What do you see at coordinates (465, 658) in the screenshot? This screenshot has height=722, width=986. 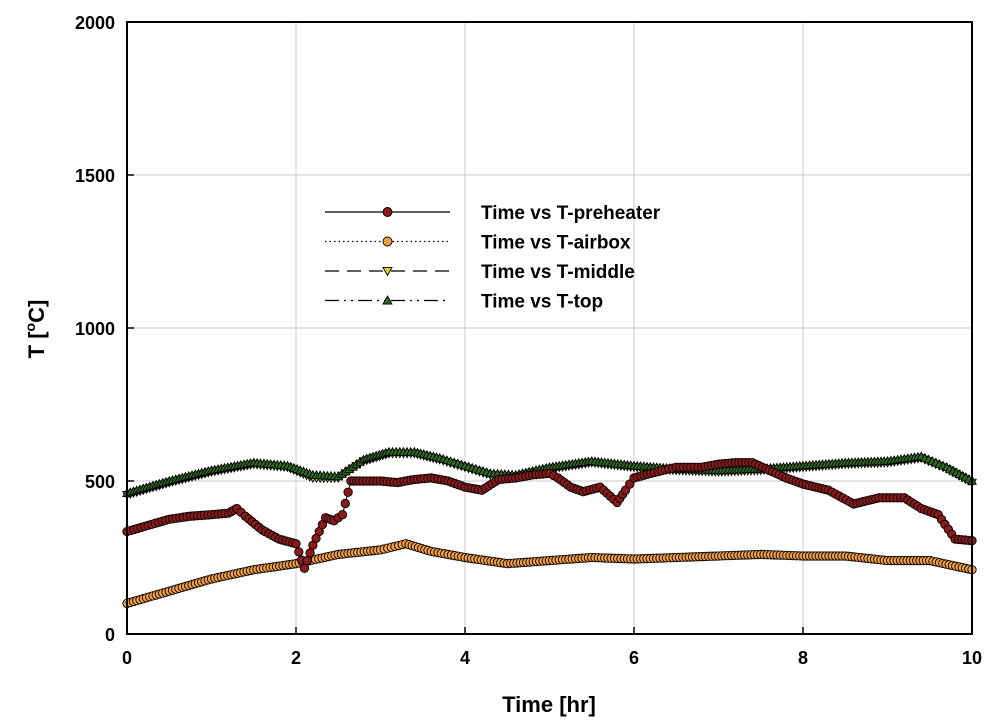 I see `x-tick-label: 4` at bounding box center [465, 658].